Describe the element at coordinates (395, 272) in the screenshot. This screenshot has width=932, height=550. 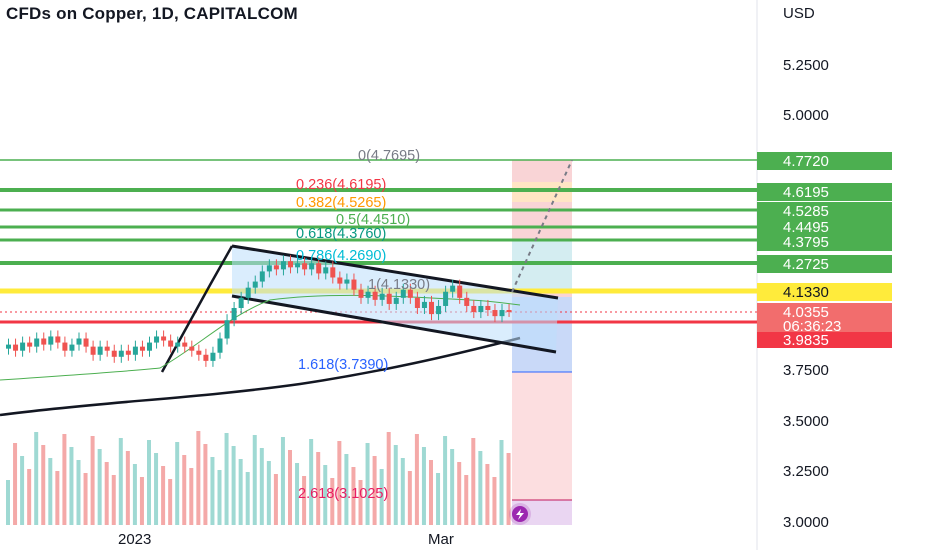
I see `channel-upper-line` at that location.